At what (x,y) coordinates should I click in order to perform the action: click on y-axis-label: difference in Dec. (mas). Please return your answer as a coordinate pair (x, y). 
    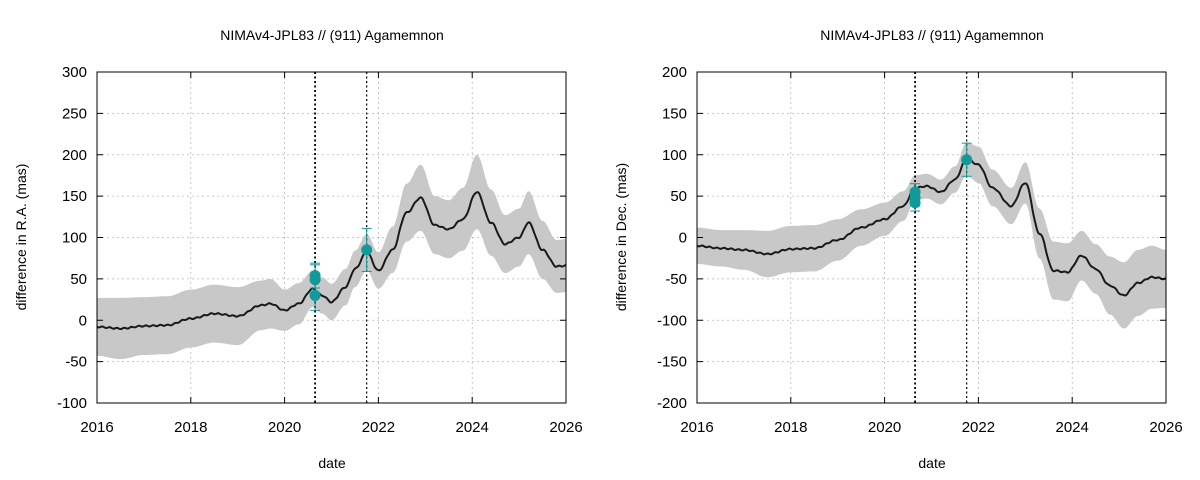
    Looking at the image, I should click on (621, 237).